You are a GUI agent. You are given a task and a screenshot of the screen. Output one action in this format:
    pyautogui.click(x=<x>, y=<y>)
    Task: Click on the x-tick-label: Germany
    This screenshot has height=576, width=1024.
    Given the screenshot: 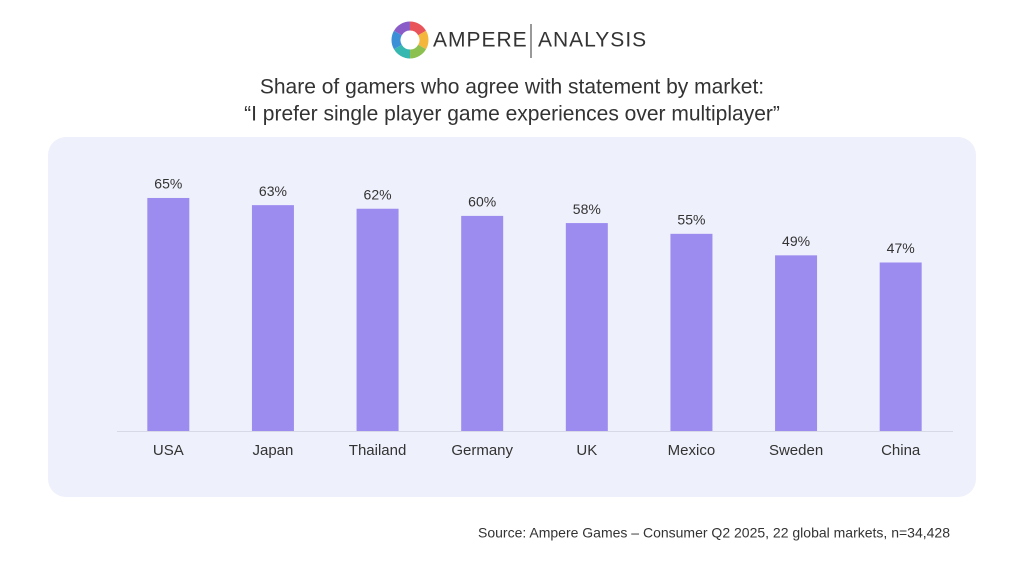 What is the action you would take?
    pyautogui.click(x=482, y=450)
    